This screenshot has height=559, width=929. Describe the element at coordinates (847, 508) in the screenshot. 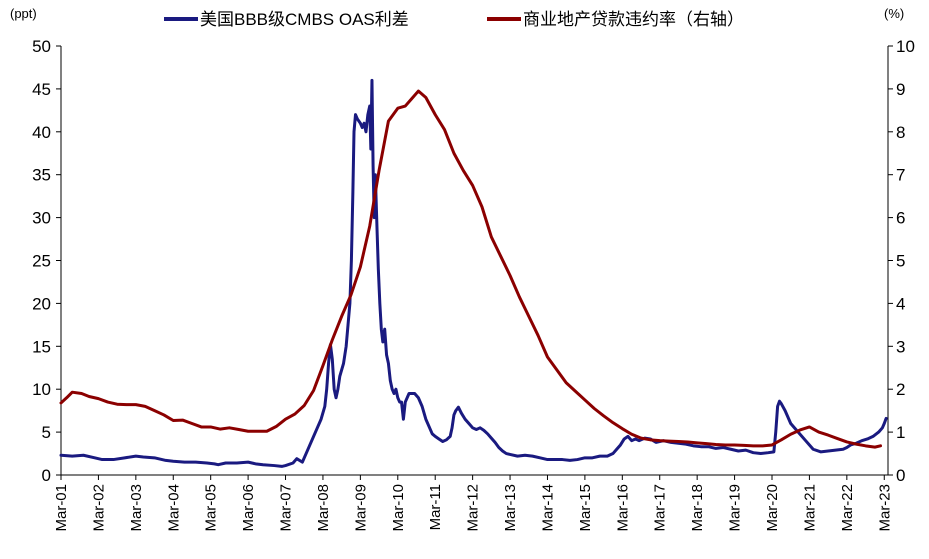

I see `x-tick-label: Mar-22` at that location.